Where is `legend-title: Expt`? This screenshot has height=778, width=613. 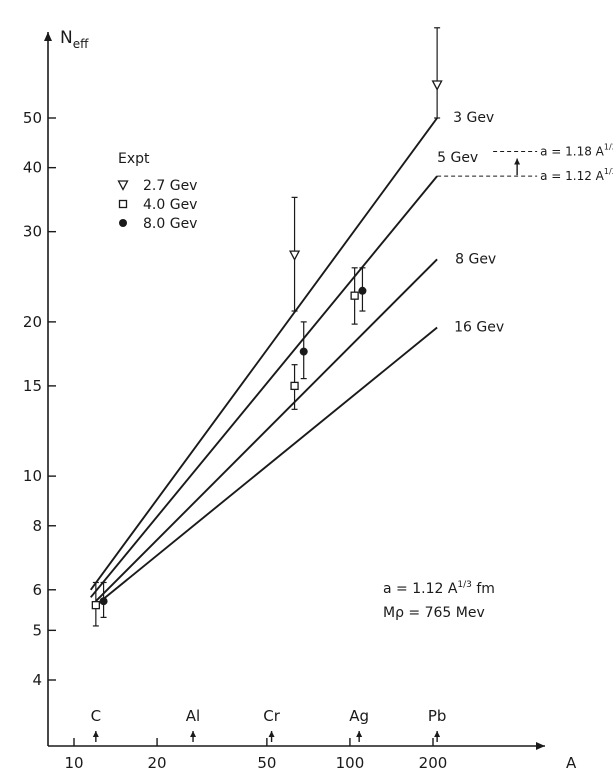 legend-title: Expt is located at coordinates (134, 159).